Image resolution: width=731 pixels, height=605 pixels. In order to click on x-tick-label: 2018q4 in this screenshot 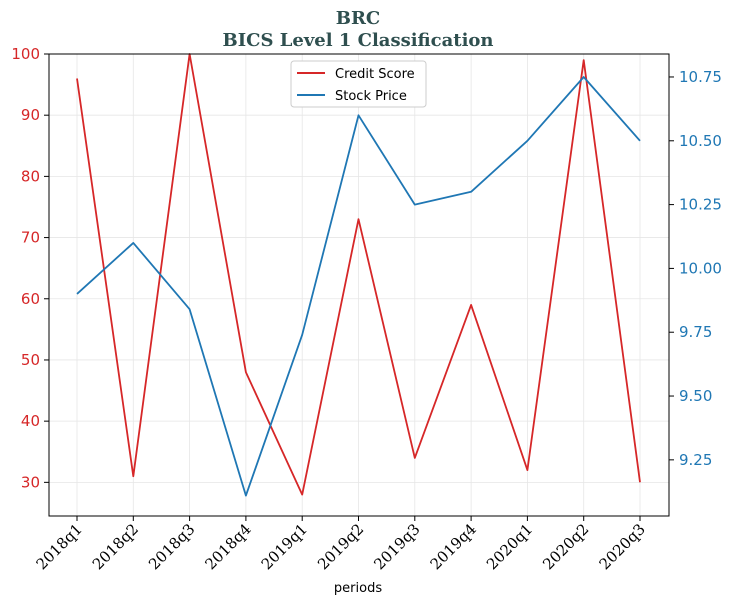, I will do `click(227, 546)`.